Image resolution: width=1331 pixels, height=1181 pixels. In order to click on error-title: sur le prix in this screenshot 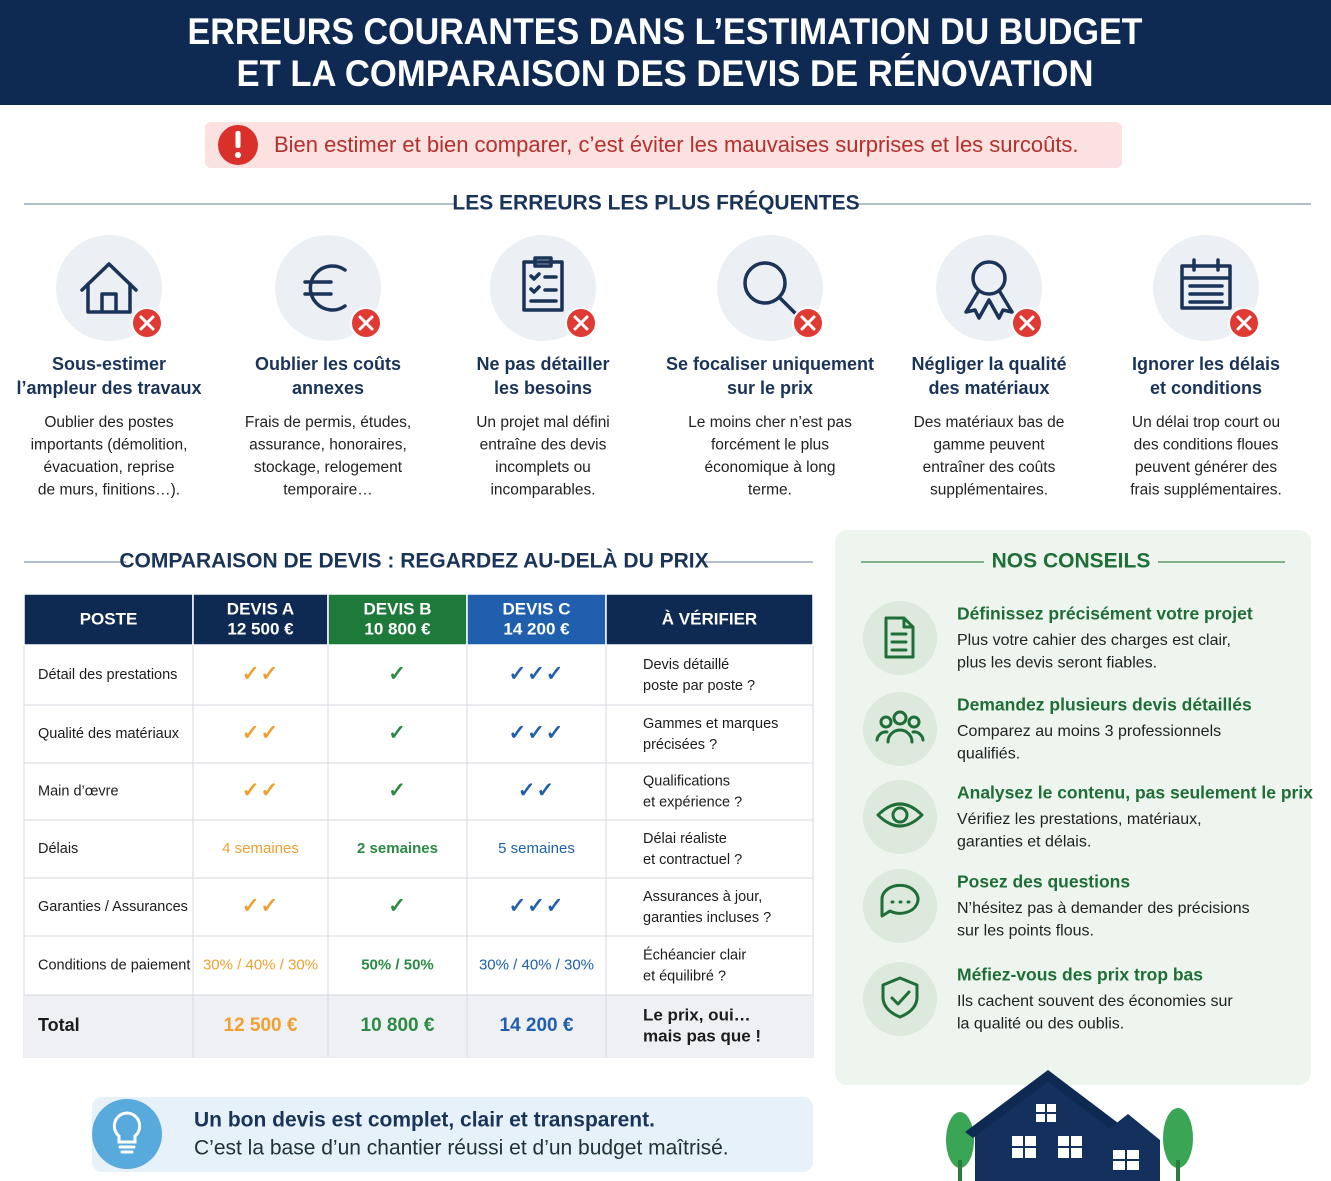, I will do `click(770, 388)`.